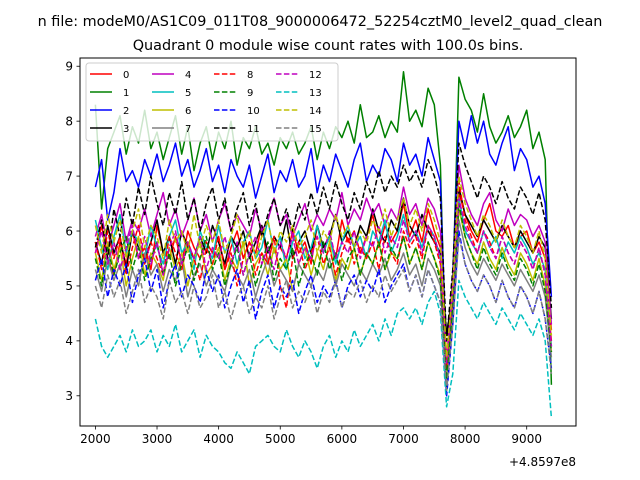 The image size is (640, 480). Describe the element at coordinates (542, 462) in the screenshot. I see `x-offset-label: +4.8597e8` at that location.